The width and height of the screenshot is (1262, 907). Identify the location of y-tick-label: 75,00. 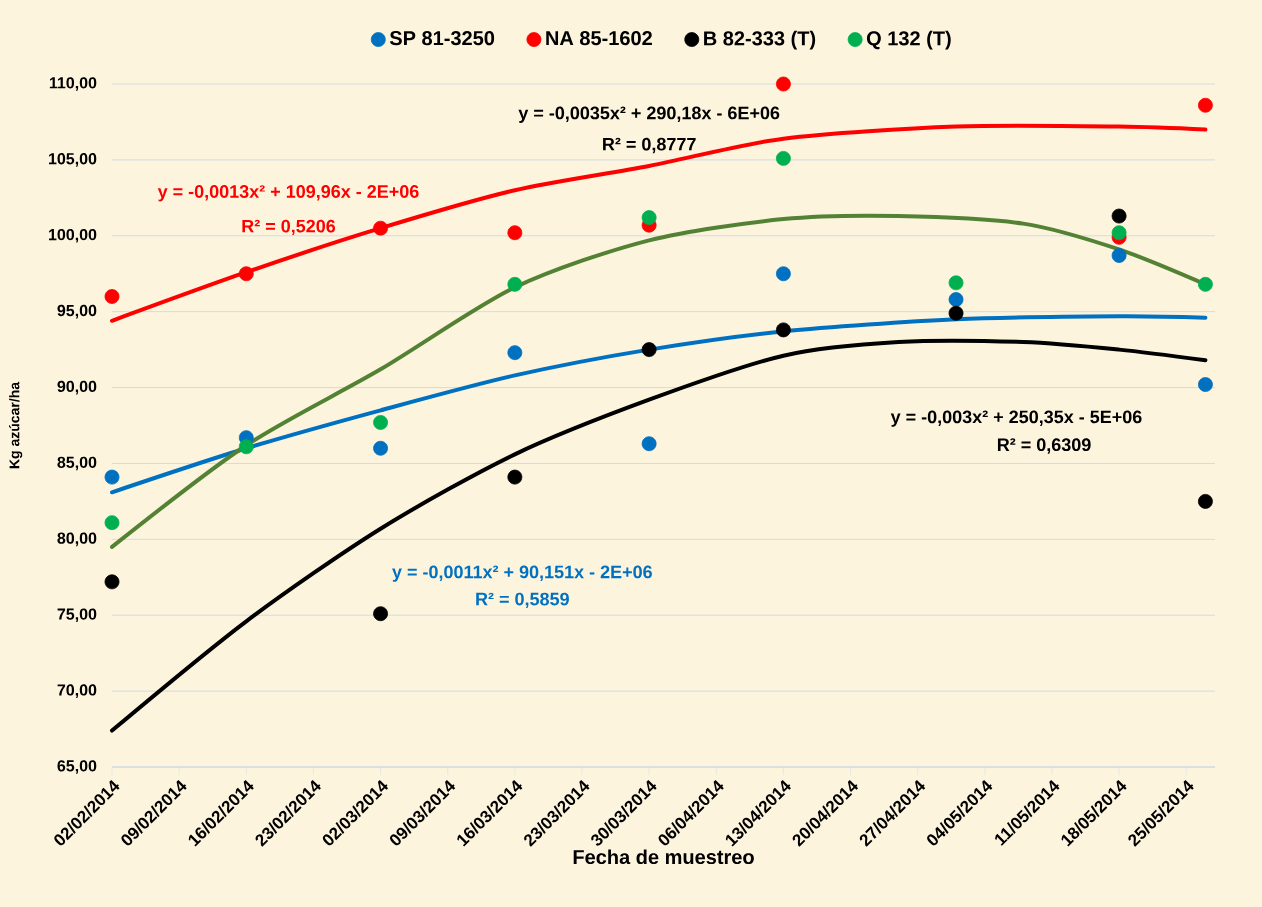
(77, 615).